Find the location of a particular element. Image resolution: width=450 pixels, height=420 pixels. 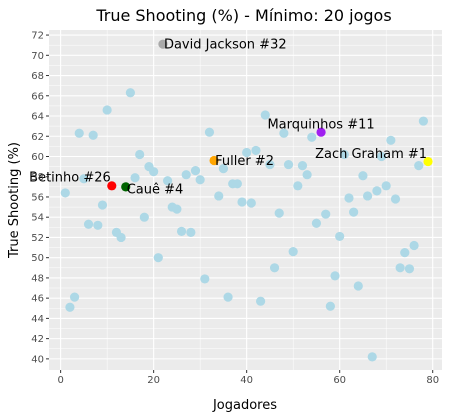

point-label: Cauê #4 is located at coordinates (155, 189).